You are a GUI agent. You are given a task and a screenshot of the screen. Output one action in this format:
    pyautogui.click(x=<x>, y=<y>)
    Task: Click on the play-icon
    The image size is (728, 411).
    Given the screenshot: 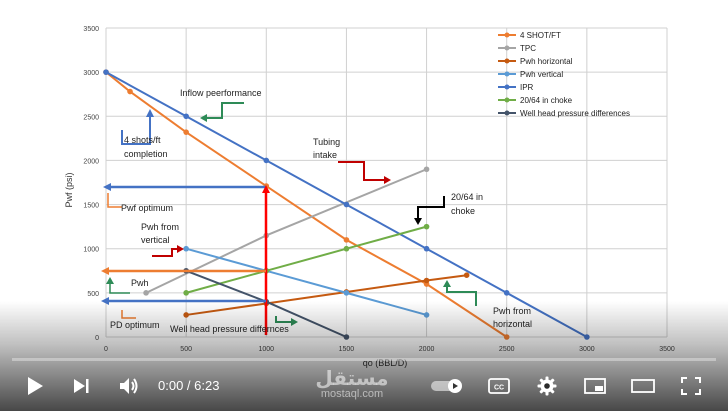 What is the action you would take?
    pyautogui.click(x=35, y=386)
    